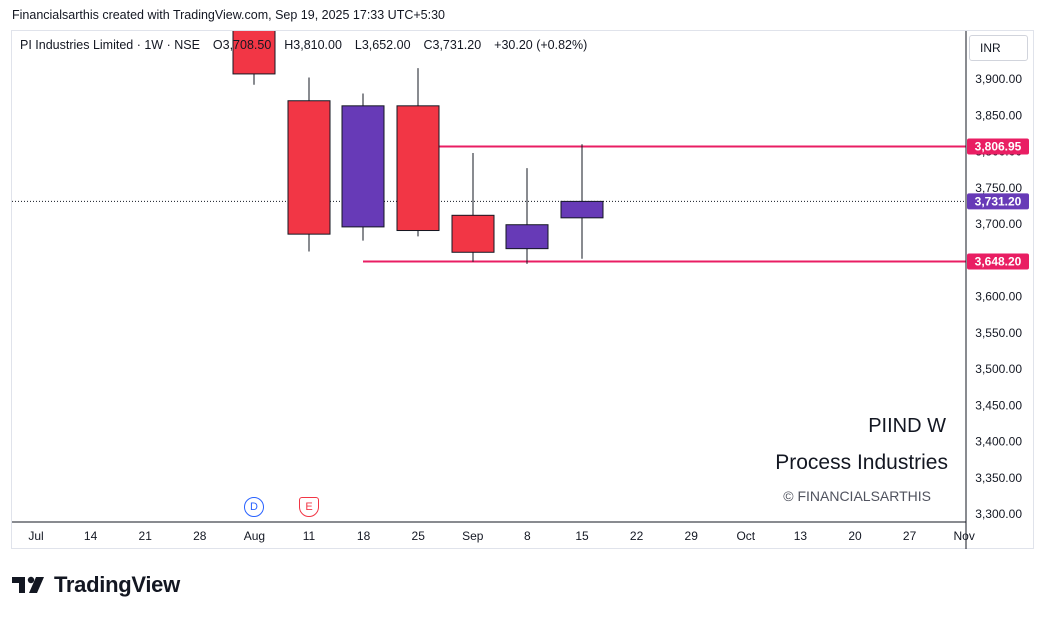 The image size is (1045, 617). I want to click on legend-change: +30.20 (+0.82%), so click(541, 45).